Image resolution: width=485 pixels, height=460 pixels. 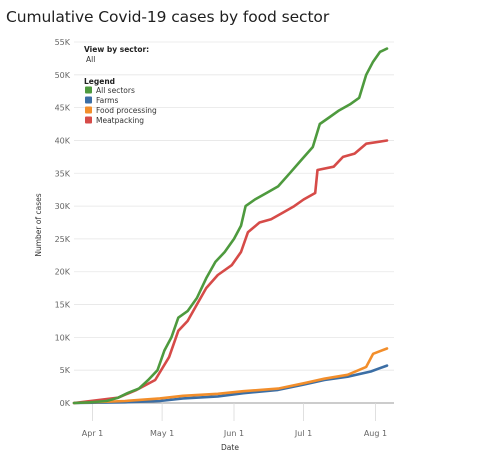 I want to click on y-tick-label: 10K, so click(x=63, y=337).